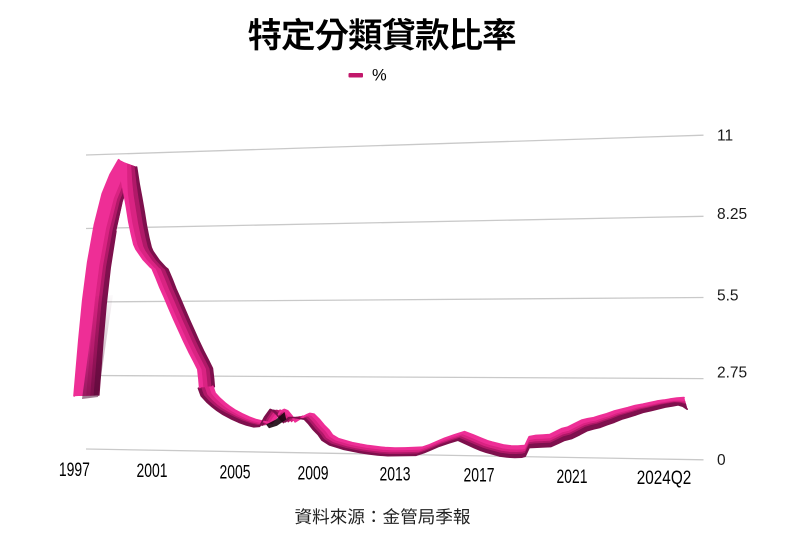 This screenshot has height=544, width=800. I want to click on svg-text: 2005, so click(235, 472).